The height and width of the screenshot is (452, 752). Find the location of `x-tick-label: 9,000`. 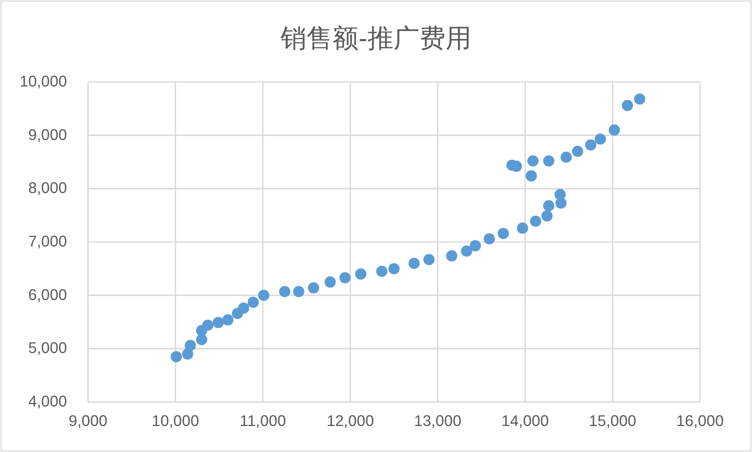

x-tick-label: 9,000 is located at coordinates (88, 421).